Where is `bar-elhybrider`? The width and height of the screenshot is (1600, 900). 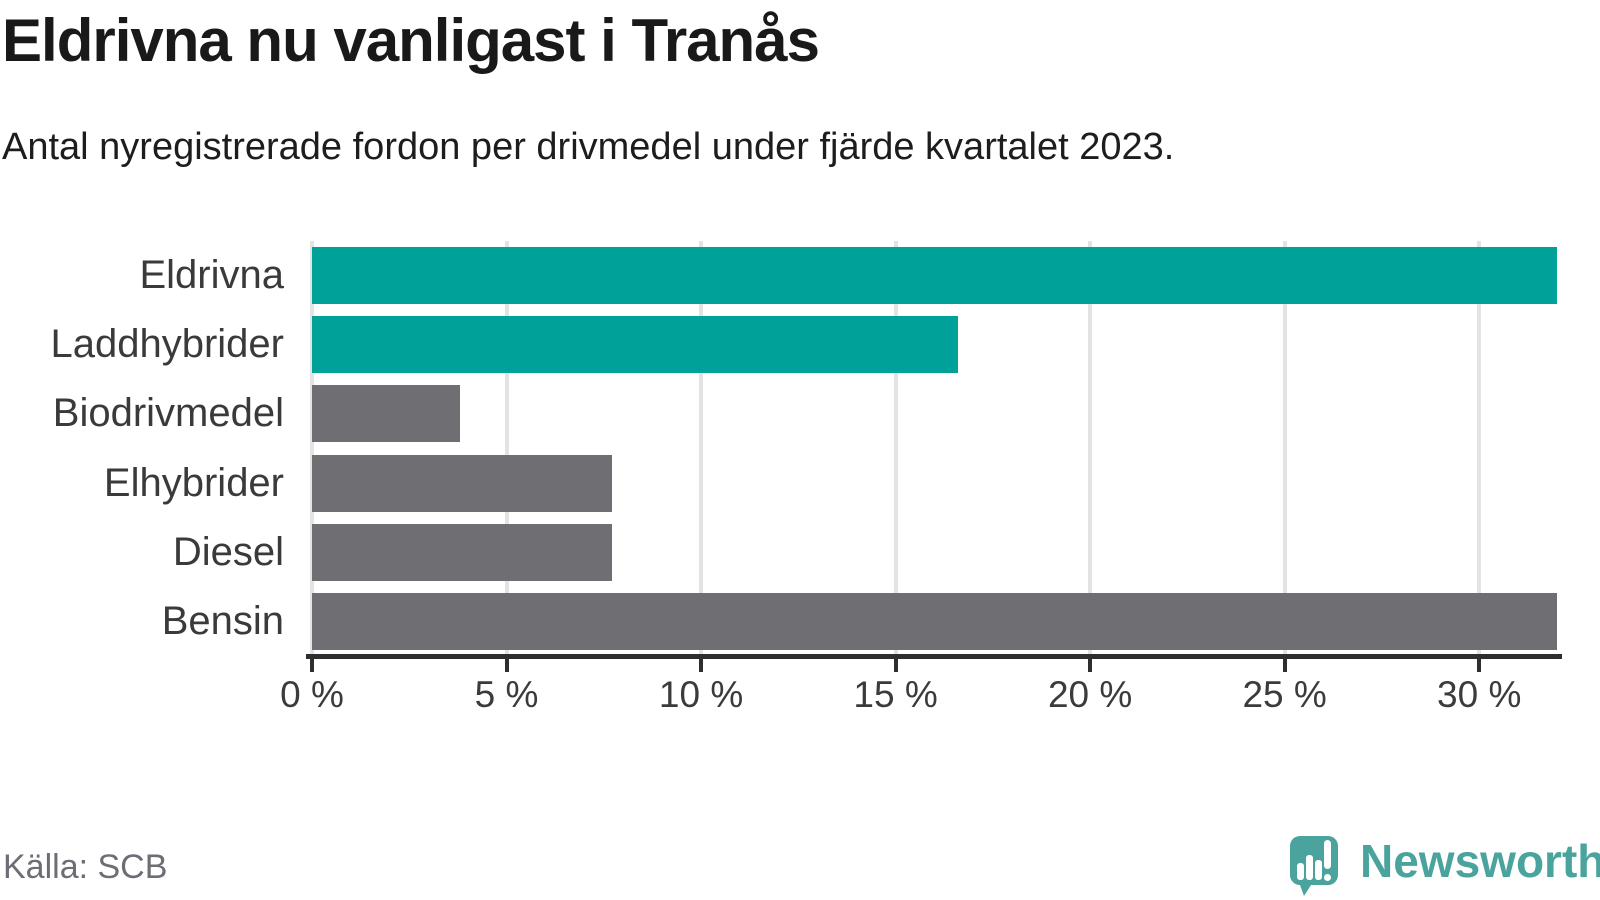
bar-elhybrider is located at coordinates (462, 483).